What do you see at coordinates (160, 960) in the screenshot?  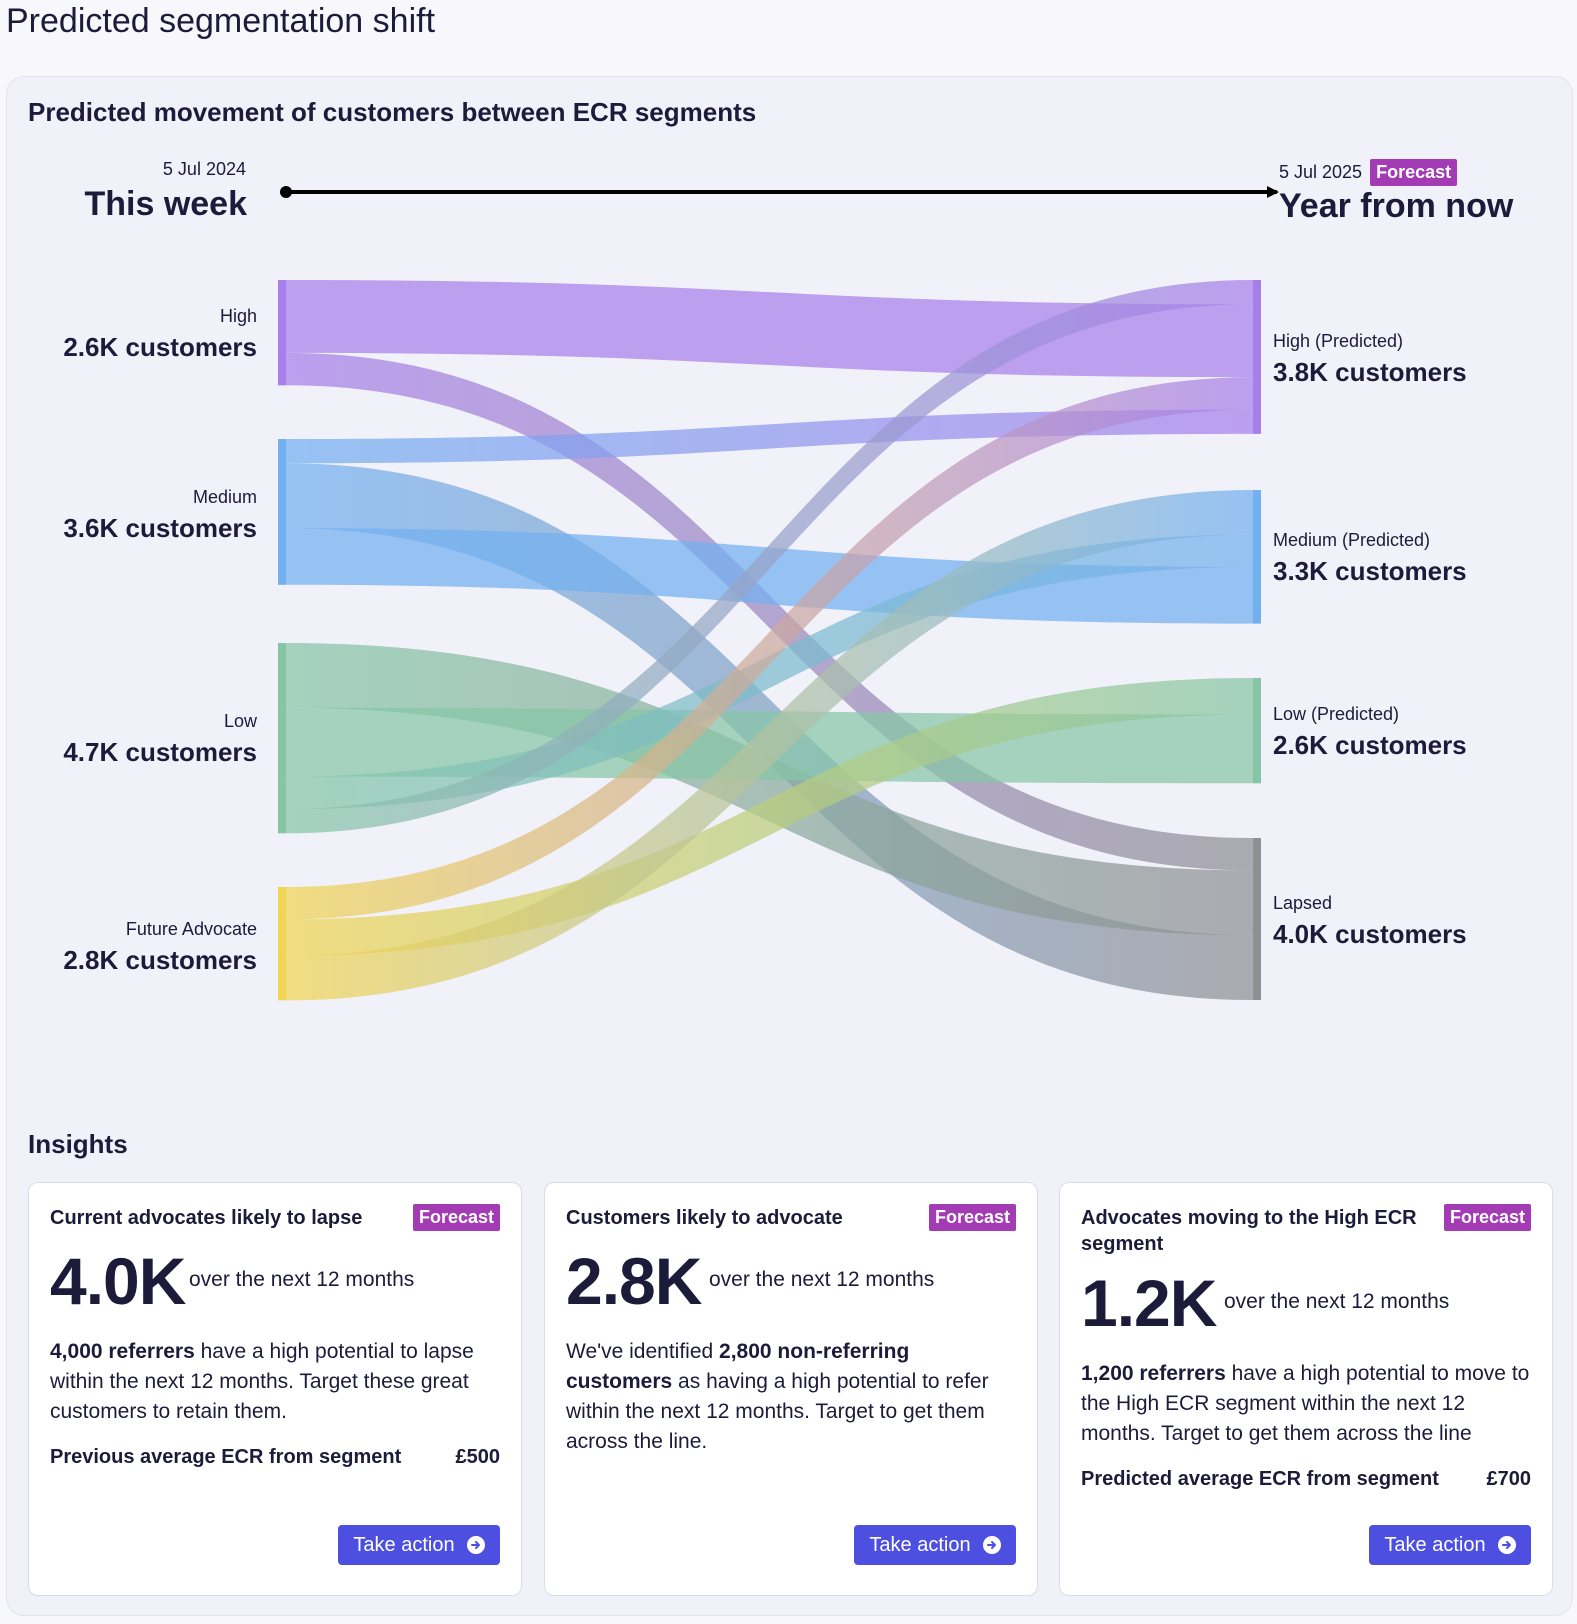 I see `source-count-future: 2.8K customers` at bounding box center [160, 960].